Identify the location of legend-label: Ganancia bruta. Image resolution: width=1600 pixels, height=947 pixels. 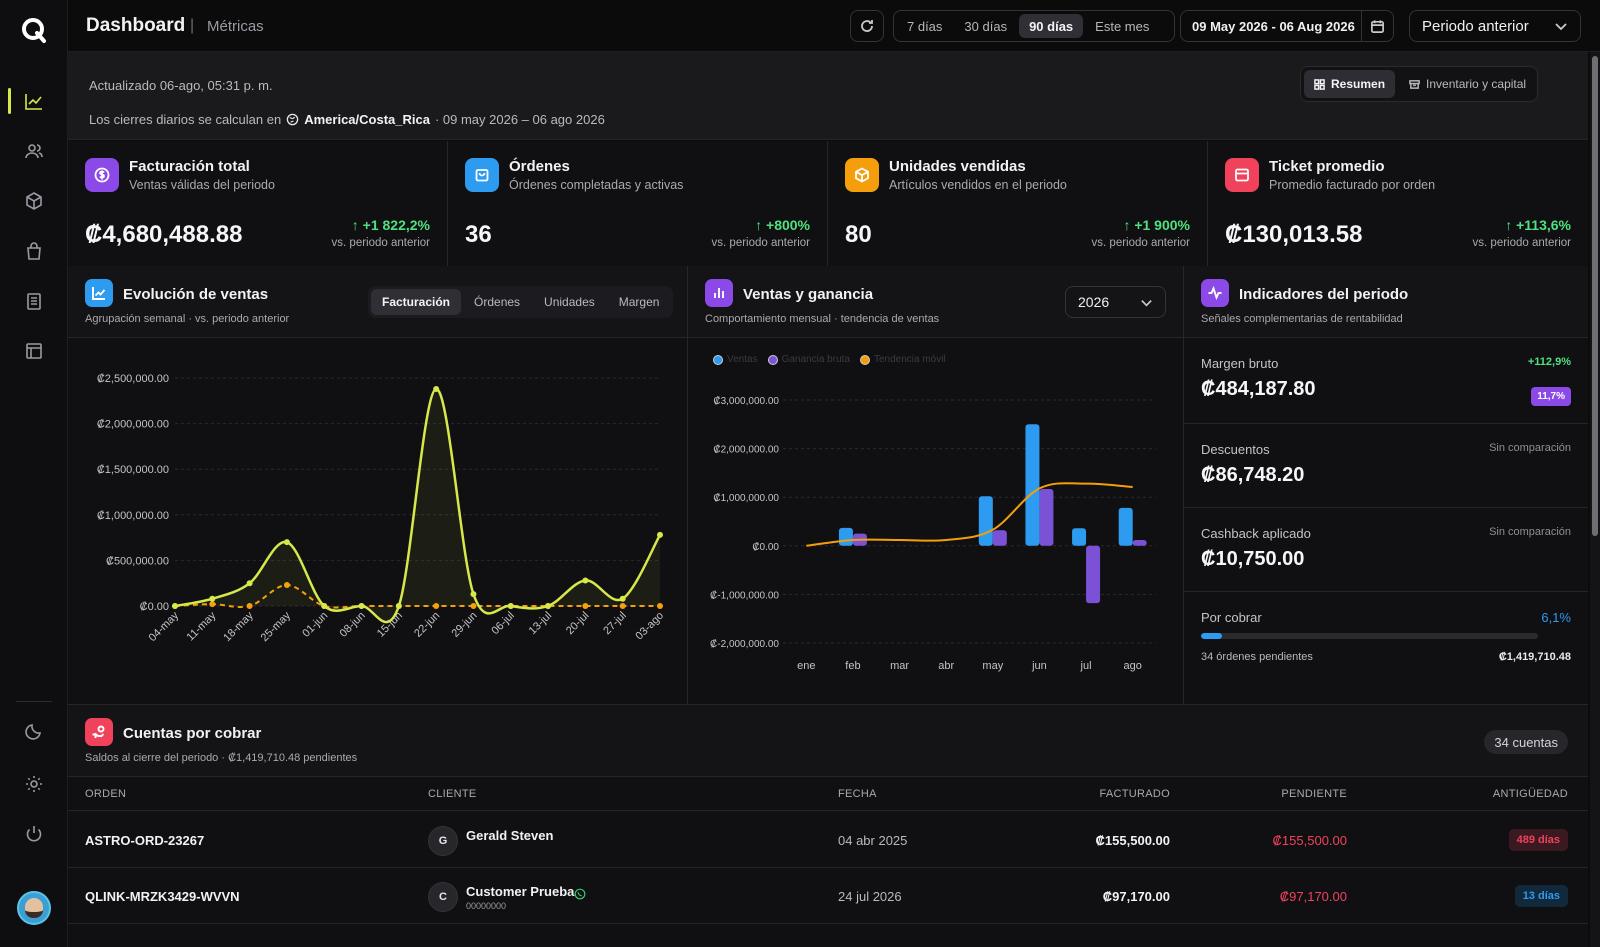
(815, 359).